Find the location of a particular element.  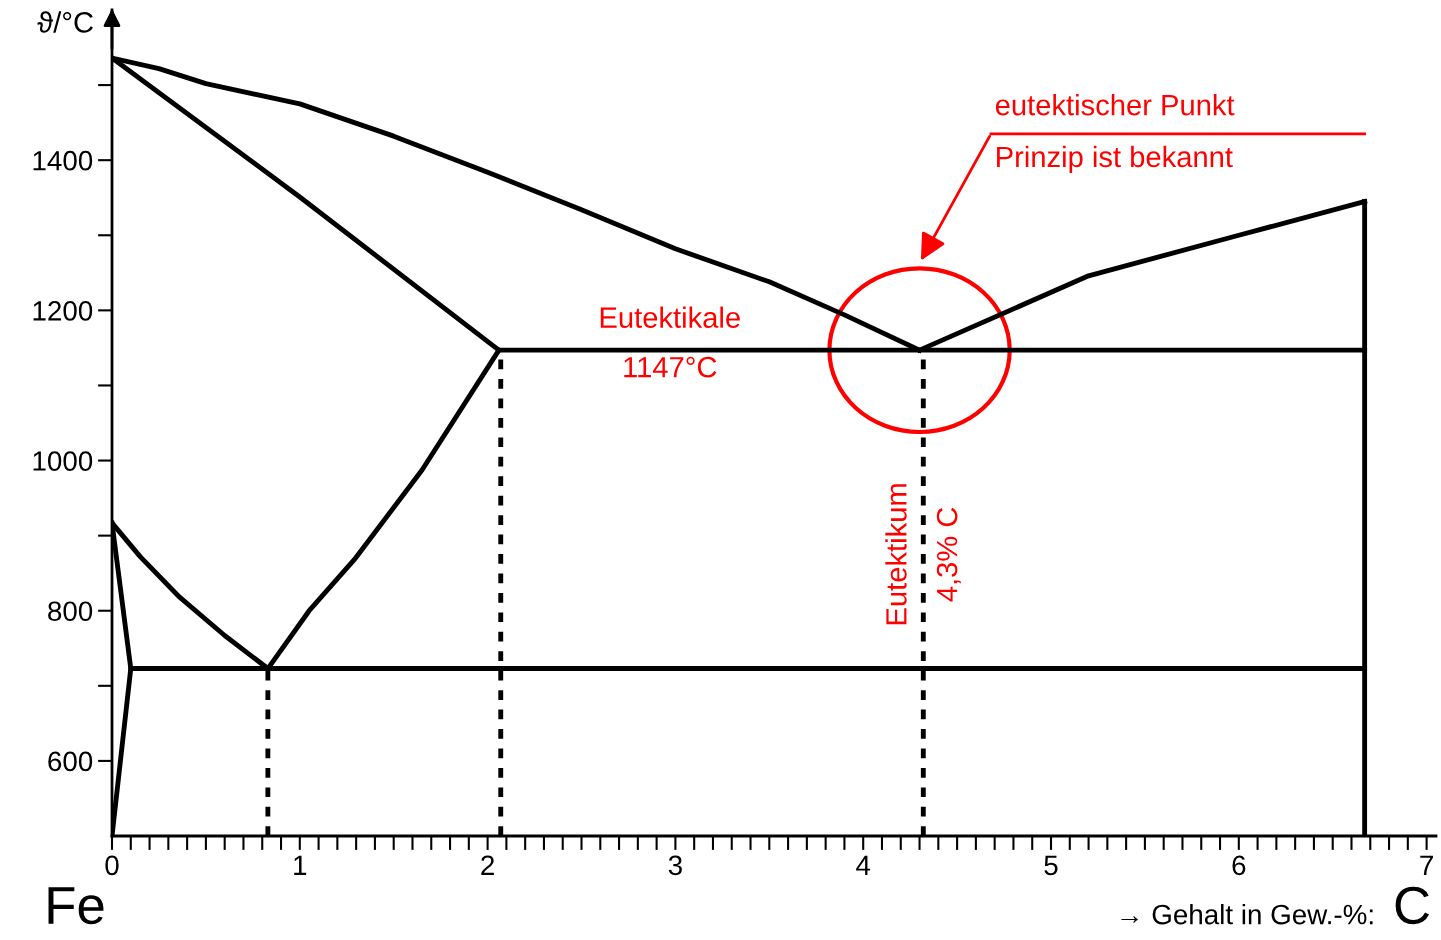

annotation: Eutektikum is located at coordinates (896, 554).